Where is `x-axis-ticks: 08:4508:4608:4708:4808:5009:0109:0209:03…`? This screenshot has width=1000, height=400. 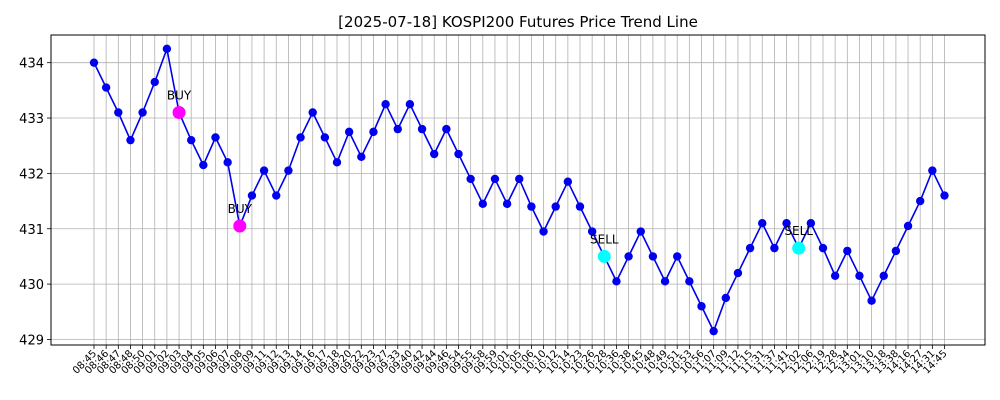 x-axis-ticks: 08:4508:4608:4708:4808:5009:0109:0209:03… is located at coordinates (510, 361).